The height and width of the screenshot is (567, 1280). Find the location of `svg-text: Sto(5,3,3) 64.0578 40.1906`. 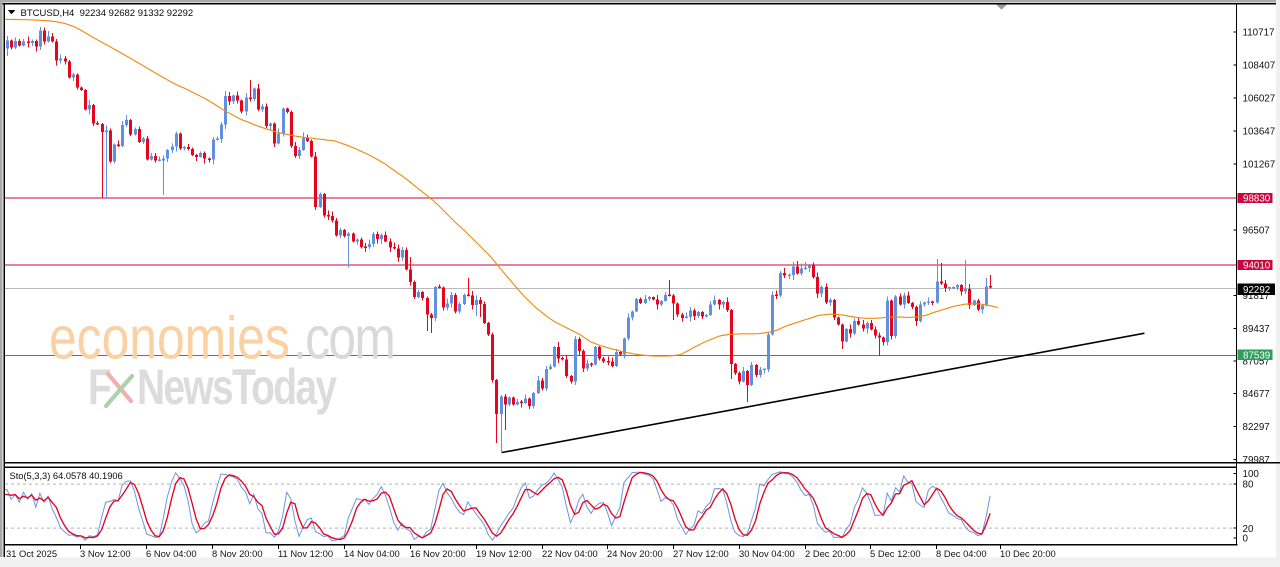

svg-text: Sto(5,3,3) 64.0578 40.1906 is located at coordinates (66, 476).